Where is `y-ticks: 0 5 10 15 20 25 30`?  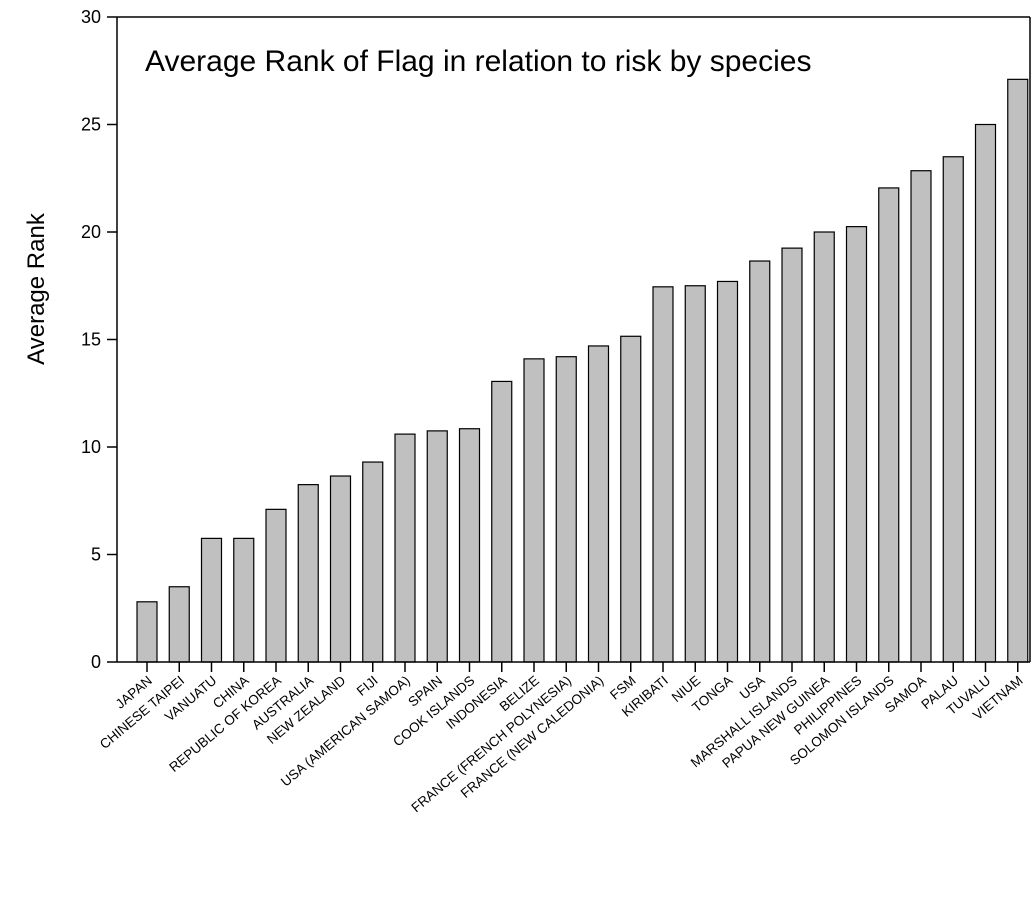 y-ticks: 0 5 10 15 20 25 30 is located at coordinates (99, 339).